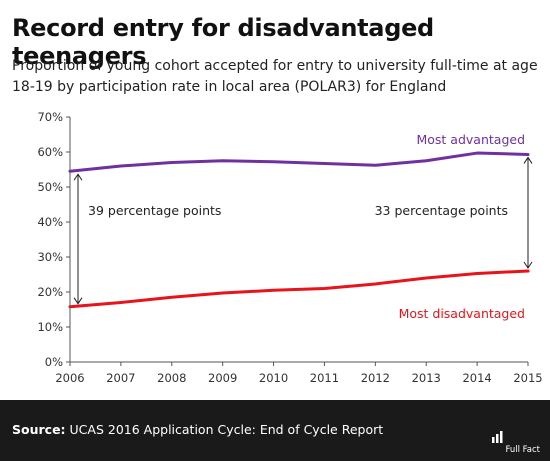 This screenshot has height=461, width=550. What do you see at coordinates (223, 42) in the screenshot?
I see `chart-title: Record entry for disadvantaged teenagers` at bounding box center [223, 42].